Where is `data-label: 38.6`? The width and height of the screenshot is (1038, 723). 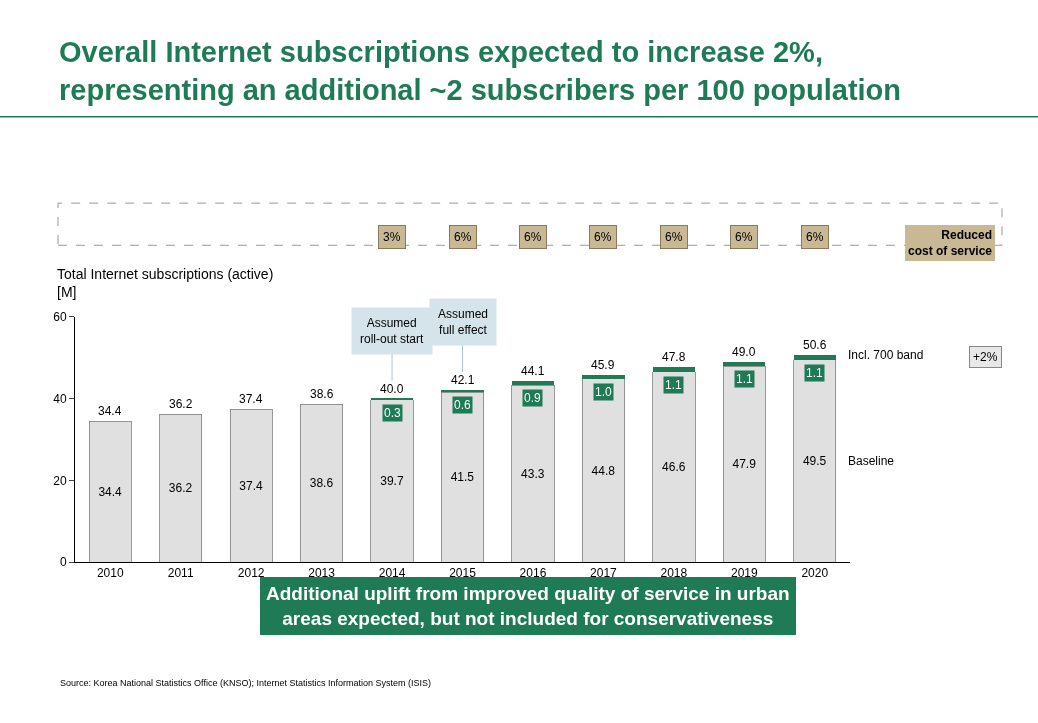
data-label: 38.6 is located at coordinates (321, 483).